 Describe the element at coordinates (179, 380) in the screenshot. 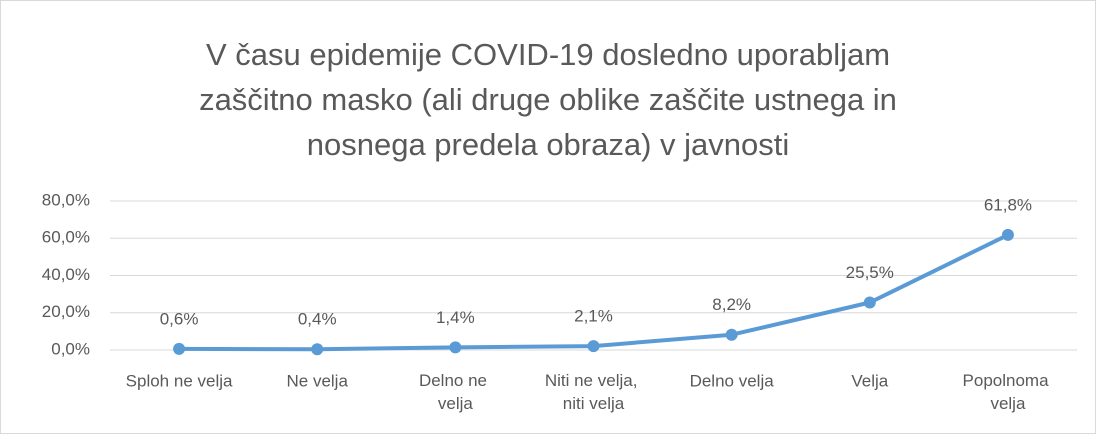

I see `x-tick-label: Sploh ne velja` at that location.